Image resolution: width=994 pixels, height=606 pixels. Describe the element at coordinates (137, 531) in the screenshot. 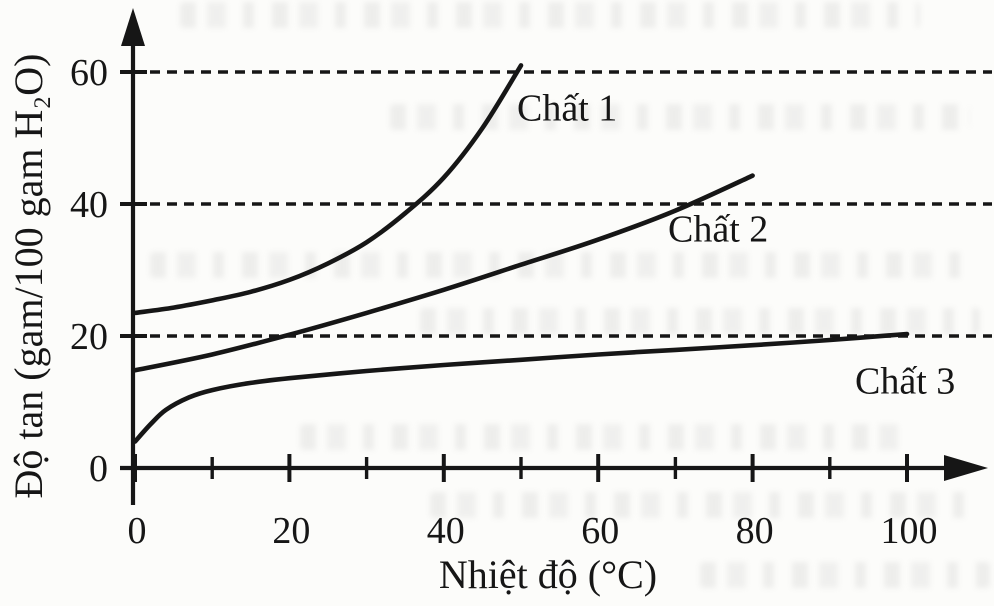

I see `x-tick-label-0: 0` at that location.